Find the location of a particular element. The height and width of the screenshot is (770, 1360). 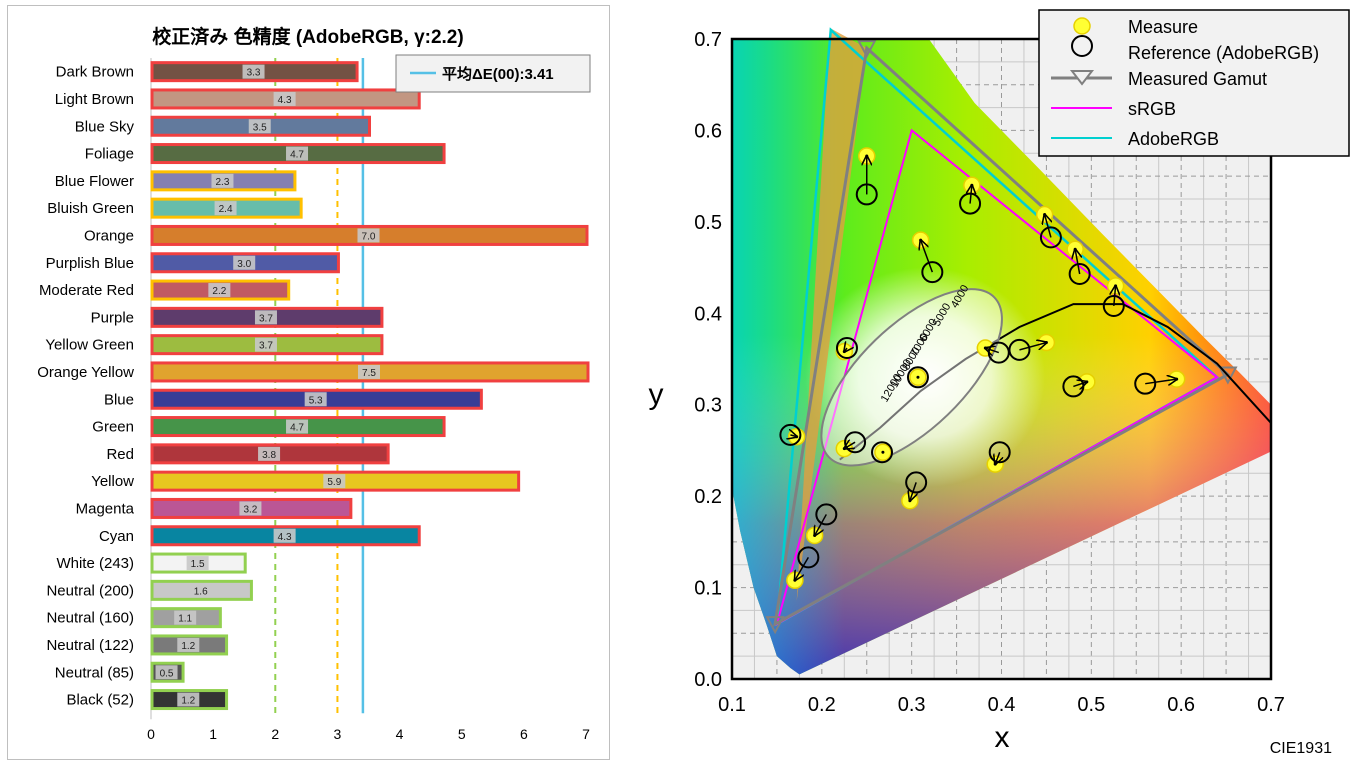

bar-value-label: 5.9 is located at coordinates (334, 482).